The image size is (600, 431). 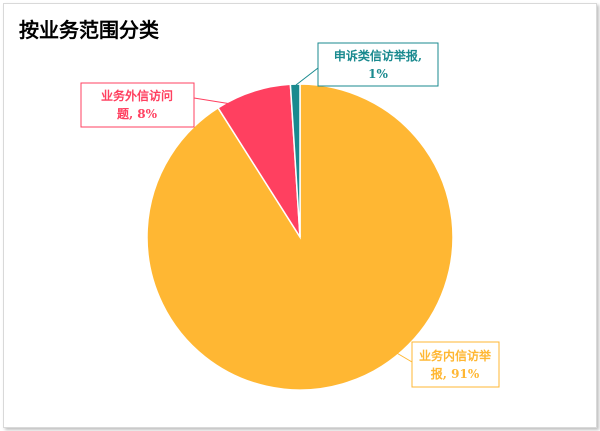 What do you see at coordinates (447, 364) in the screenshot?
I see `callout-slice-0: 业务内信访举 报, 91%` at bounding box center [447, 364].